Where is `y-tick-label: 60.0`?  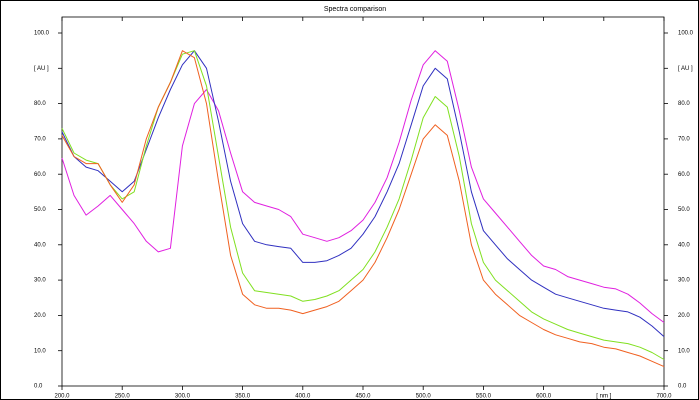
y-tick-label: 60.0 is located at coordinates (40, 175).